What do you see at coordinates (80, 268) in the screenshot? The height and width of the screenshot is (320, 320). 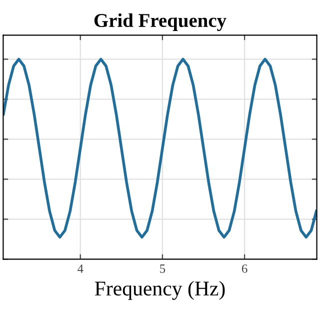 I see `x-tick-label: 4` at bounding box center [80, 268].